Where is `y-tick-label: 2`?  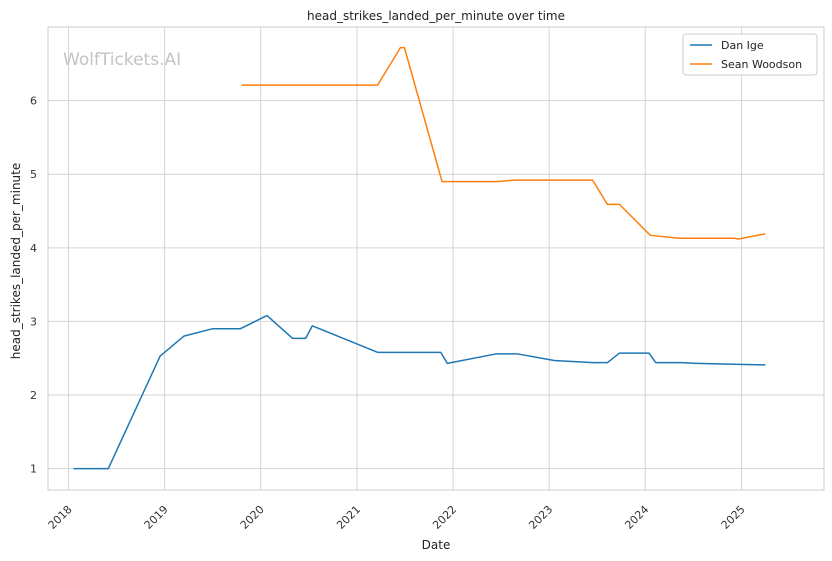 y-tick-label: 2 is located at coordinates (33, 395).